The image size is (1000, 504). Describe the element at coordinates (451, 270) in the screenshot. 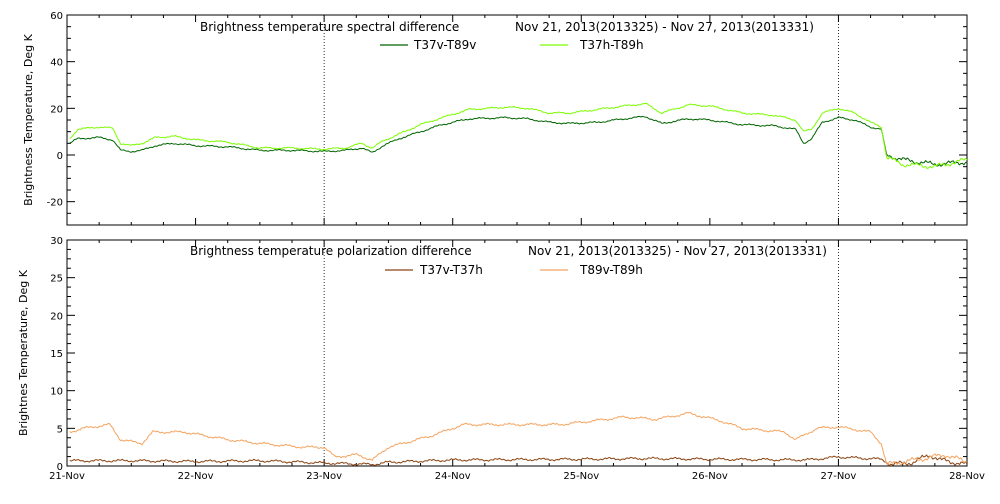

I see `legend-label: T37v-T37h` at that location.